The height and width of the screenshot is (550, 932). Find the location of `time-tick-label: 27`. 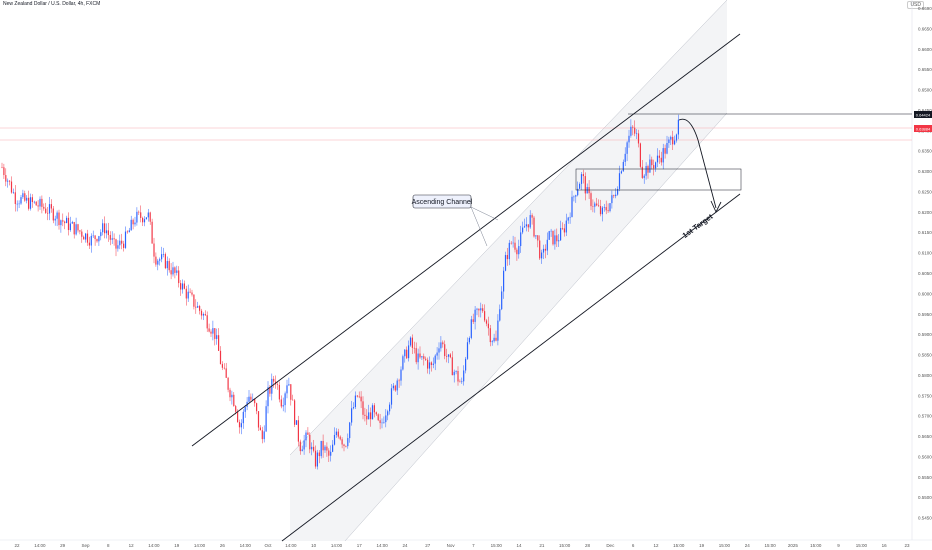

time-tick-label: 27 is located at coordinates (428, 545).